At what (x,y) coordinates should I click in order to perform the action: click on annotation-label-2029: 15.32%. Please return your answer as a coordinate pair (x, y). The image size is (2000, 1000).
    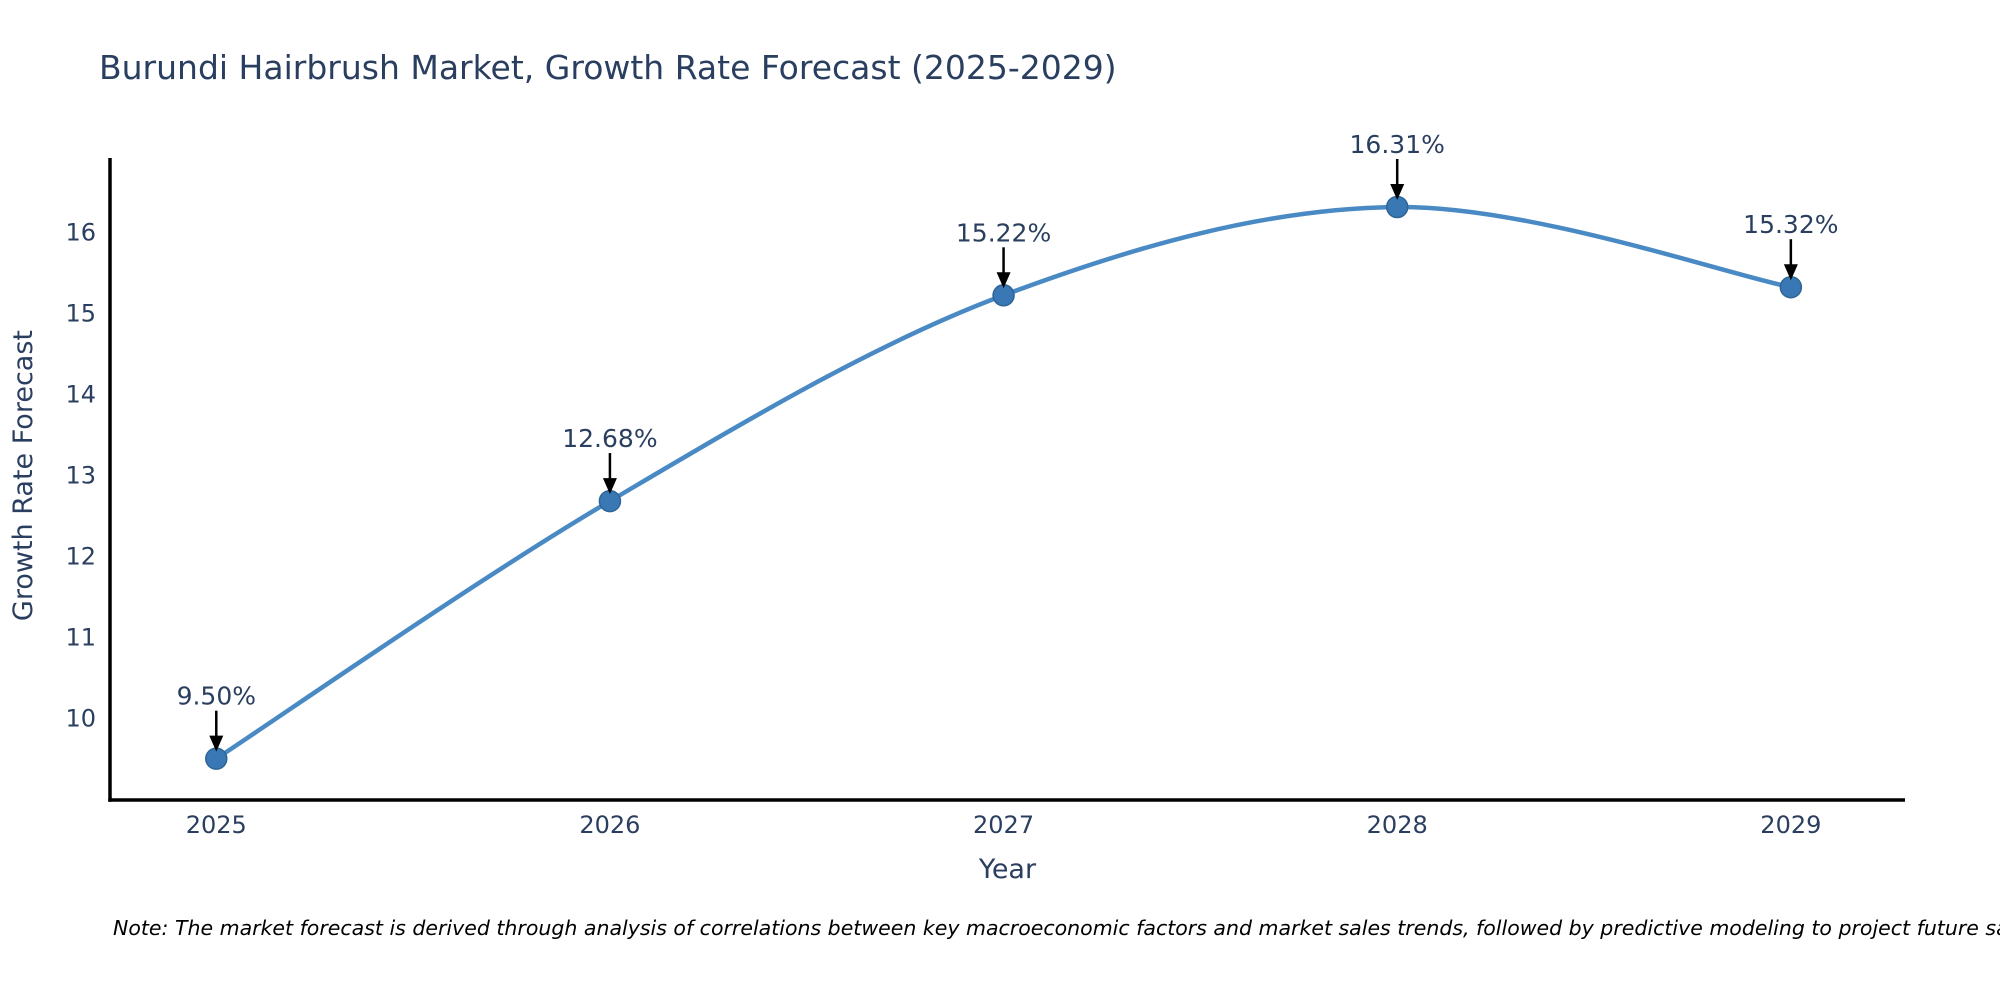
    Looking at the image, I should click on (1790, 224).